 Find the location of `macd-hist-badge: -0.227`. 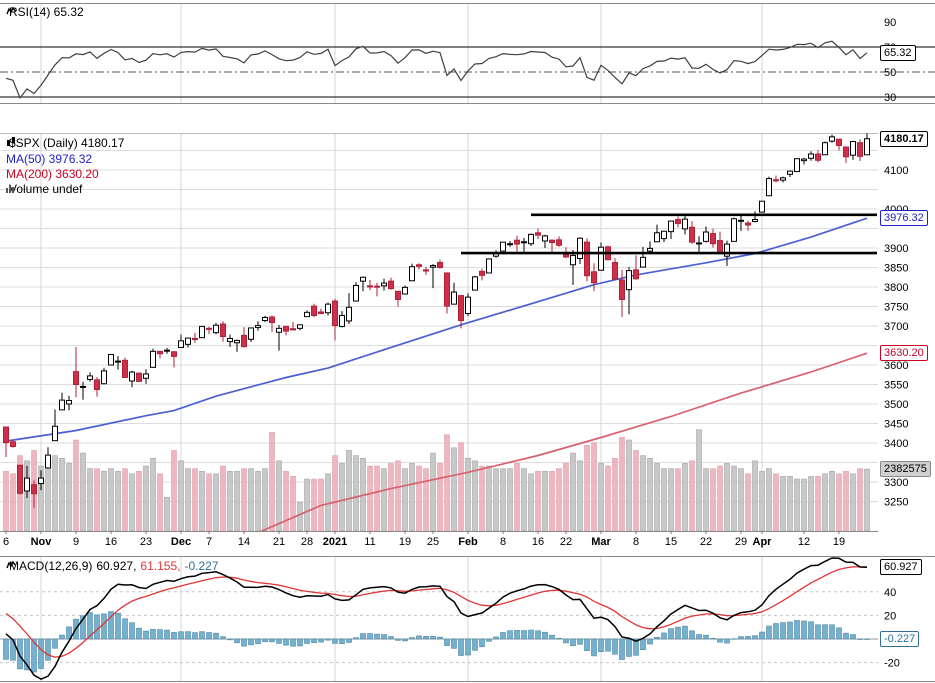

macd-hist-badge: -0.227 is located at coordinates (900, 639).